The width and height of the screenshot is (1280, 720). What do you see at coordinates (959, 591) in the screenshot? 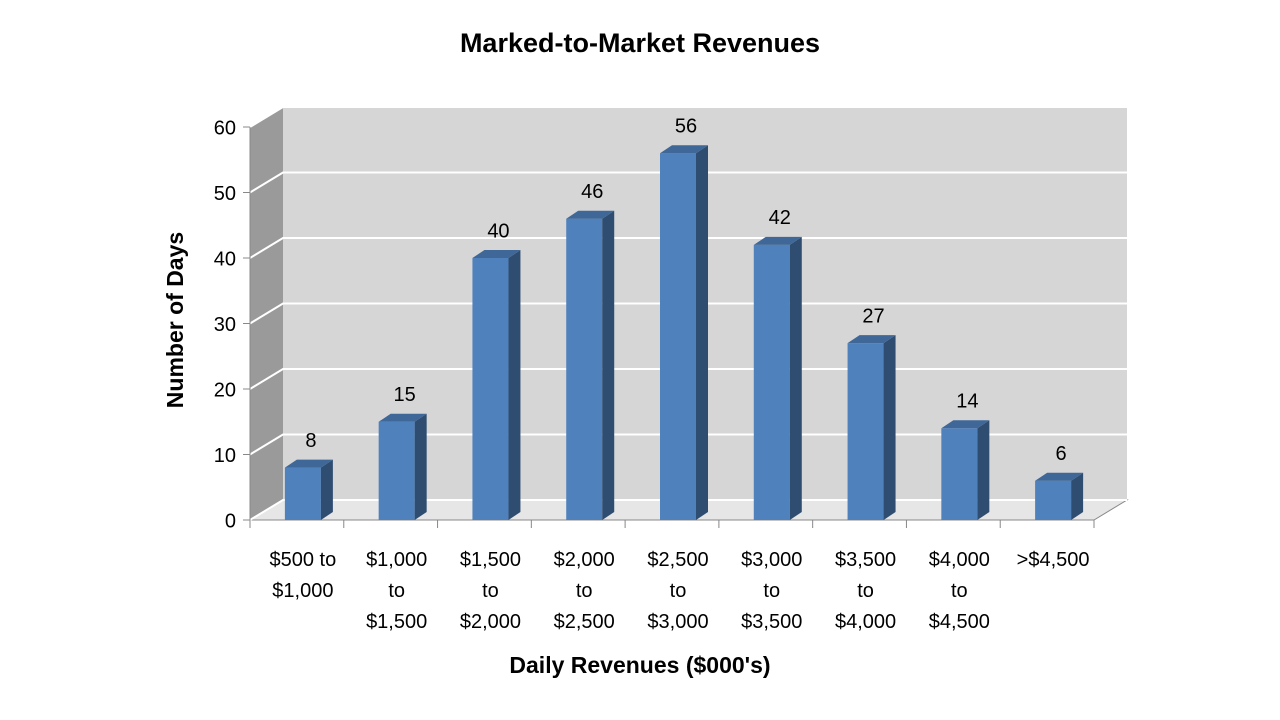
I see `x-tick-label: $4,000 to $4,500` at bounding box center [959, 591].